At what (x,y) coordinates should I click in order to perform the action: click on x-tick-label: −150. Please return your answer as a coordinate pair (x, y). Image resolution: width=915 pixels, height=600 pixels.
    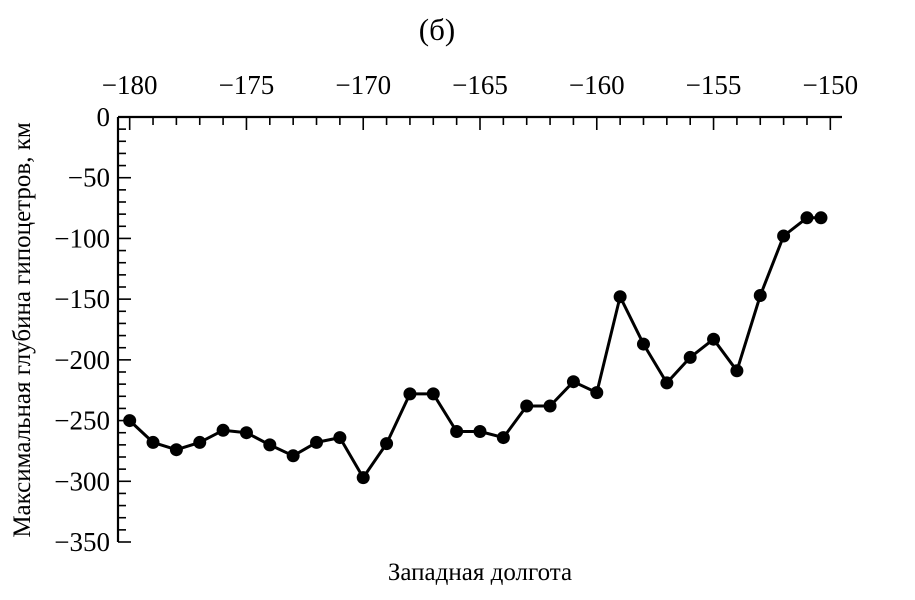
    Looking at the image, I should click on (830, 85).